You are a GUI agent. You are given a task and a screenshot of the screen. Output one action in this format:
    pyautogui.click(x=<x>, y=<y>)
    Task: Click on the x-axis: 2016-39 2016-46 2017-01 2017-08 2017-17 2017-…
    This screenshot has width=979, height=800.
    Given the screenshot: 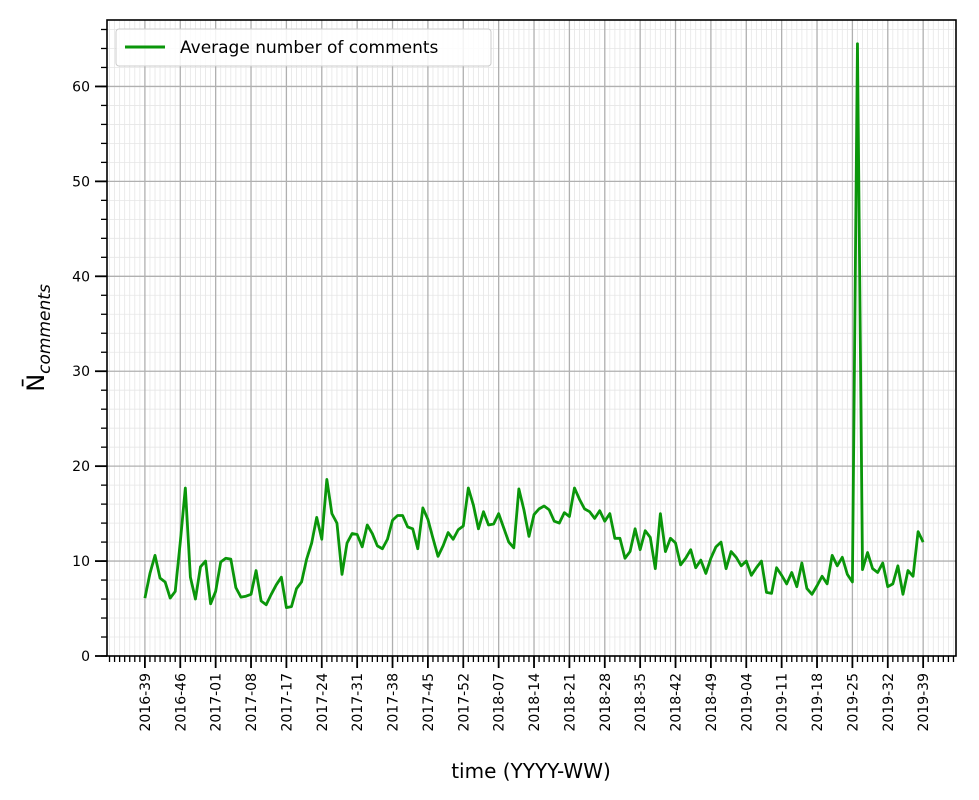 What is the action you would take?
    pyautogui.click(x=531, y=694)
    